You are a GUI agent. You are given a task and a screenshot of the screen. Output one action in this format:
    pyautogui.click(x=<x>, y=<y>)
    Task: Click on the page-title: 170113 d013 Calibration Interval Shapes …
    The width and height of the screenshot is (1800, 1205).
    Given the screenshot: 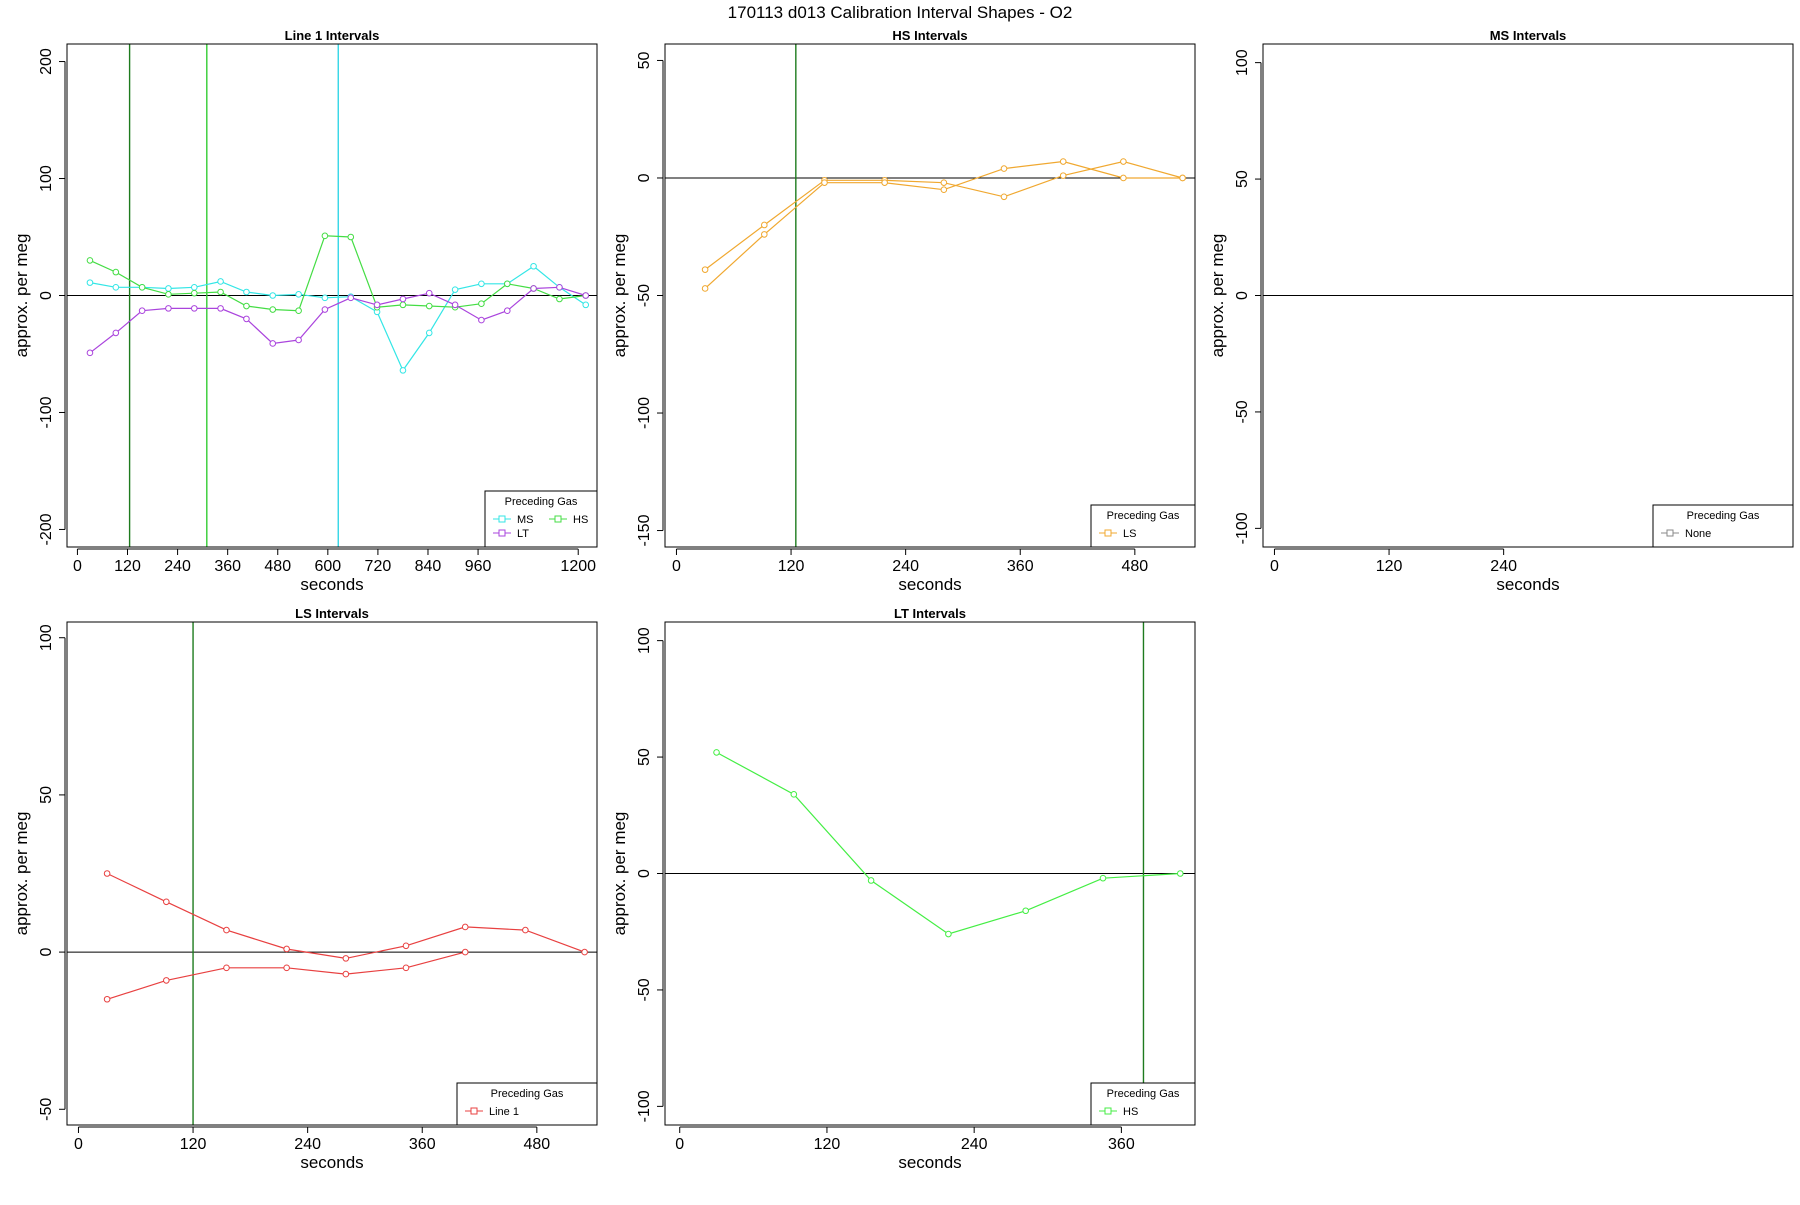 What is the action you would take?
    pyautogui.click(x=900, y=12)
    